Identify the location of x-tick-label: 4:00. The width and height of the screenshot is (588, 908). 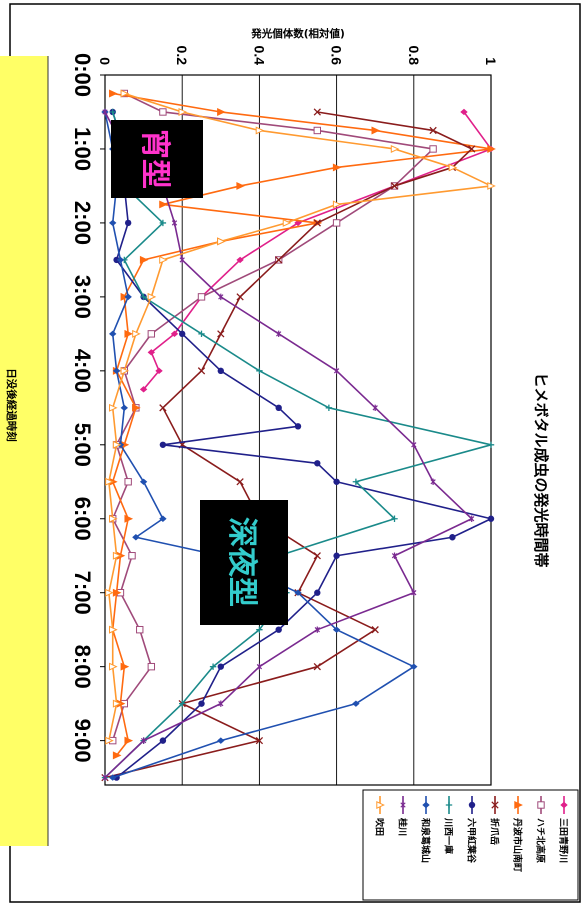
(82, 371).